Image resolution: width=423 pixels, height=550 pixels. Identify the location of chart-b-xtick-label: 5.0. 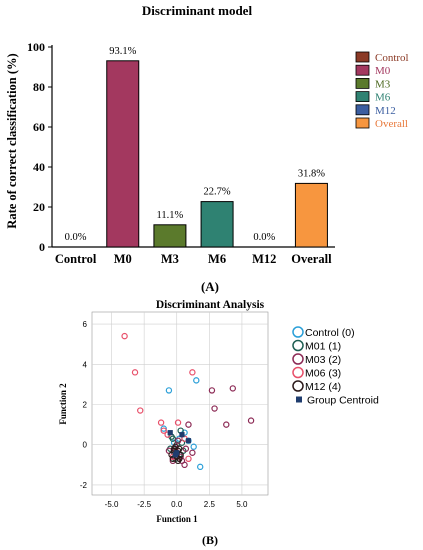
(242, 504).